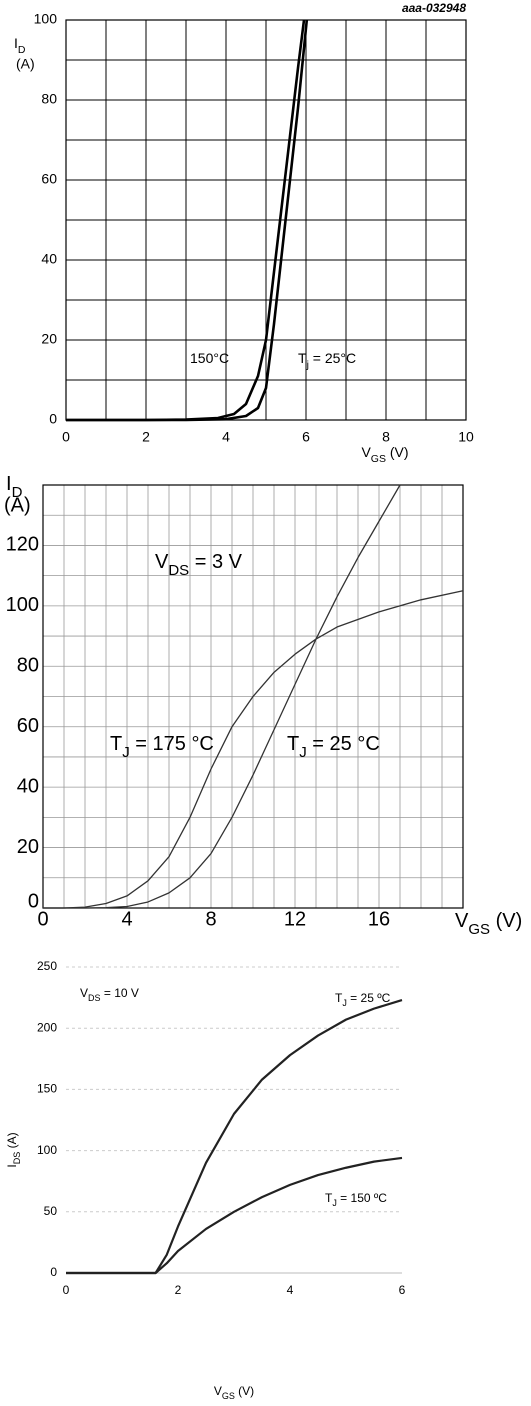  What do you see at coordinates (466, 437) in the screenshot?
I see `x-tick-label: 10` at bounding box center [466, 437].